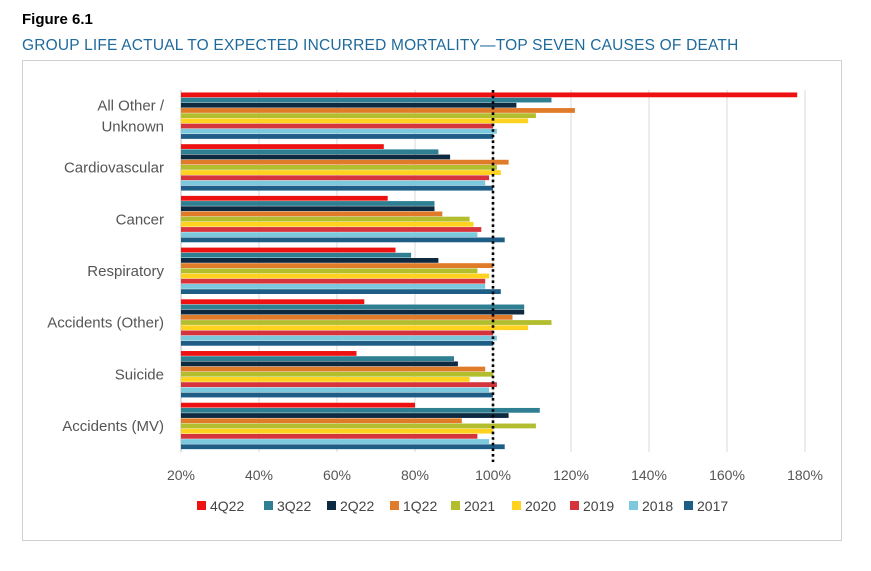 Image resolution: width=871 pixels, height=571 pixels. I want to click on x-tick-label-0: 20%, so click(181, 475).